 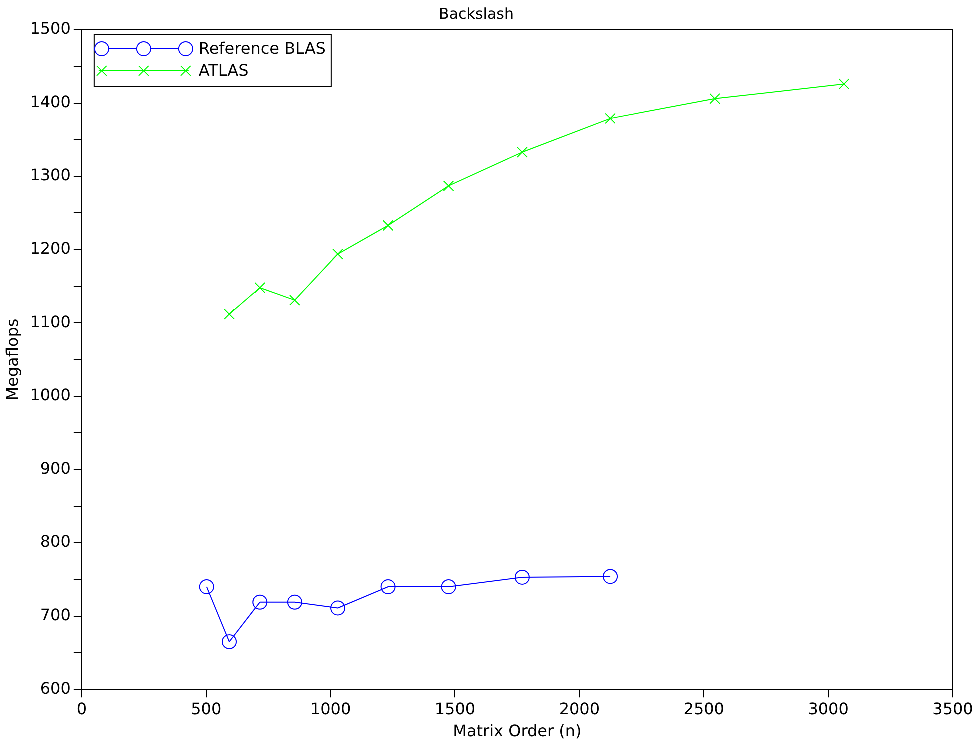 I want to click on y-axis-title: Megaflops, so click(x=12, y=359).